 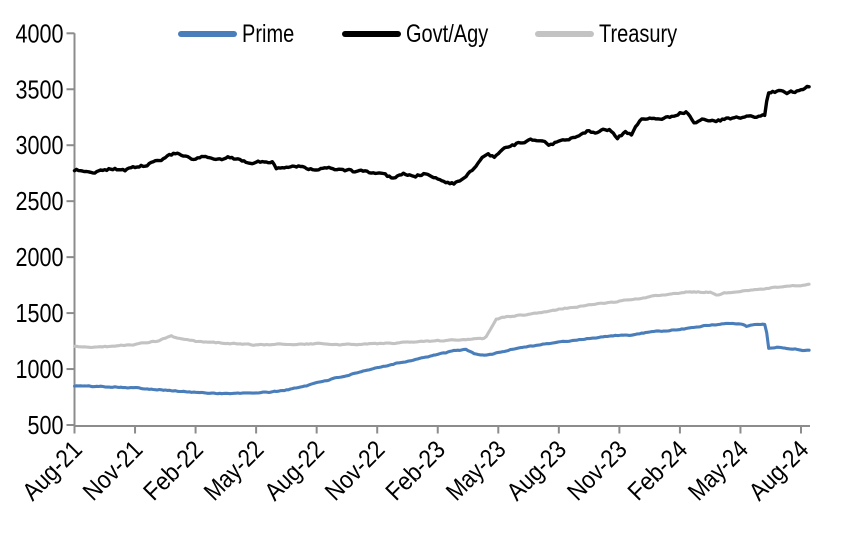 I want to click on y-tick-label: 3500, so click(x=40, y=89).